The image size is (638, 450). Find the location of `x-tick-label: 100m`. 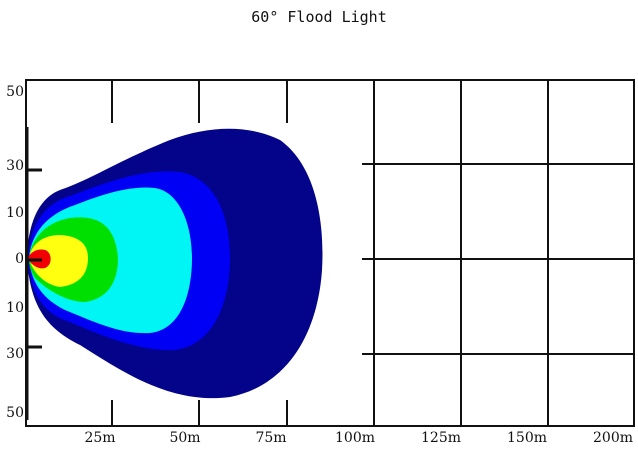

x-tick-label: 100m is located at coordinates (355, 438).